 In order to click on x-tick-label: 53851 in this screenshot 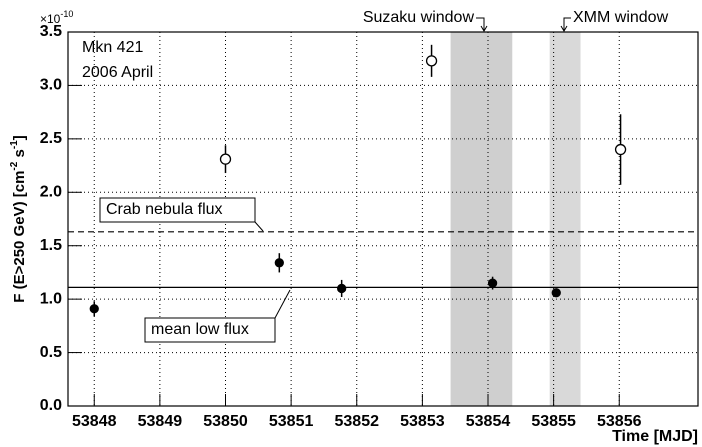, I will do `click(291, 421)`.